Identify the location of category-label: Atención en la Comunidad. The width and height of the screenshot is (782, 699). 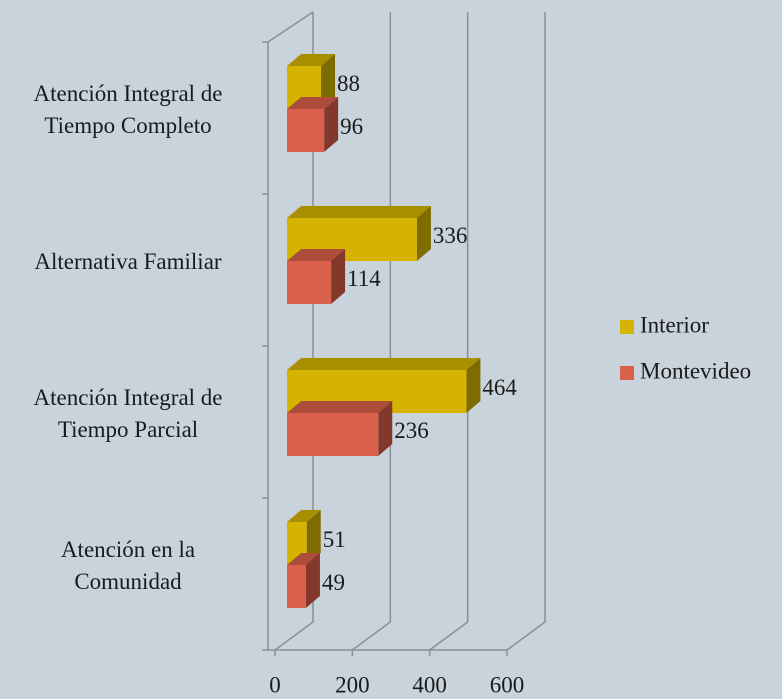
(128, 565).